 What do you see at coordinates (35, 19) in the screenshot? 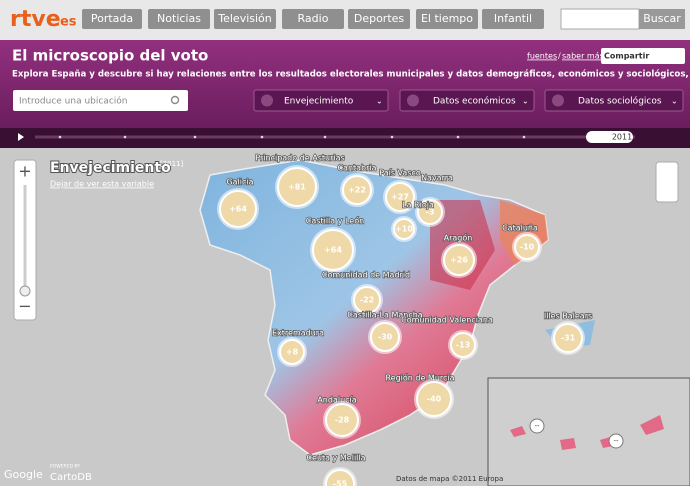
I see `logo: rtve` at bounding box center [35, 19].